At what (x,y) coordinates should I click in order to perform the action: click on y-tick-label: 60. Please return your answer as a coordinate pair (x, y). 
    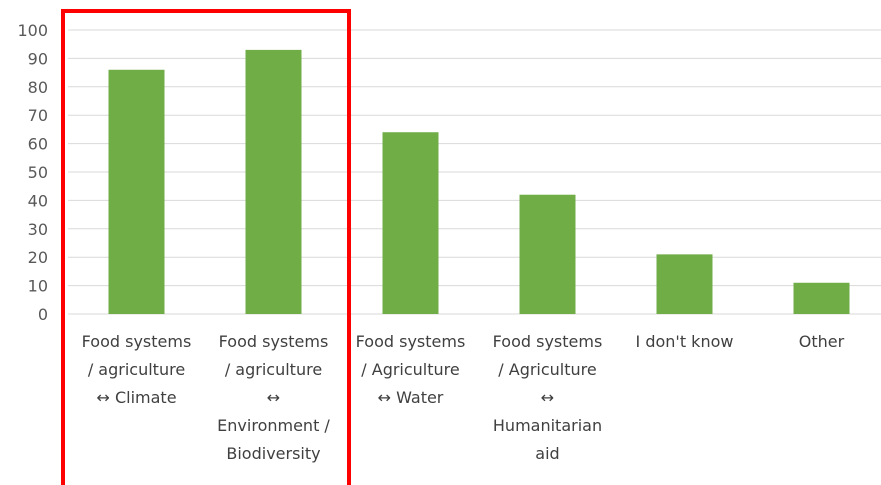
    Looking at the image, I should click on (38, 144).